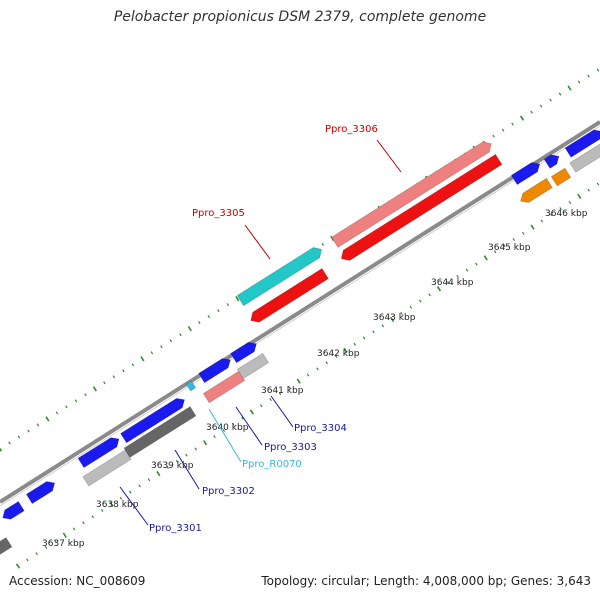 Image resolution: width=600 pixels, height=604 pixels. What do you see at coordinates (394, 318) in the screenshot?
I see `ruler-label-3643: 3643 kbp` at bounding box center [394, 318].